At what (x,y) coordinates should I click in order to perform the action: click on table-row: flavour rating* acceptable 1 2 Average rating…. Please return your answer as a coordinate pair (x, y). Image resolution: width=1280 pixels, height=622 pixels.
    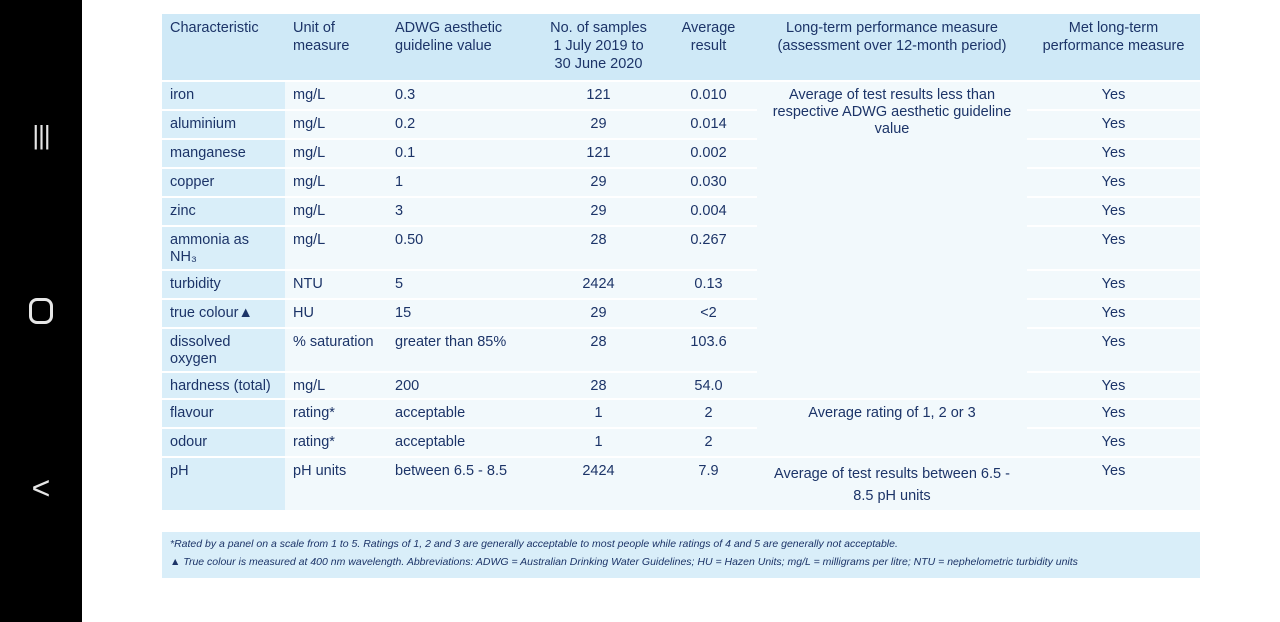
    Looking at the image, I should click on (681, 428).